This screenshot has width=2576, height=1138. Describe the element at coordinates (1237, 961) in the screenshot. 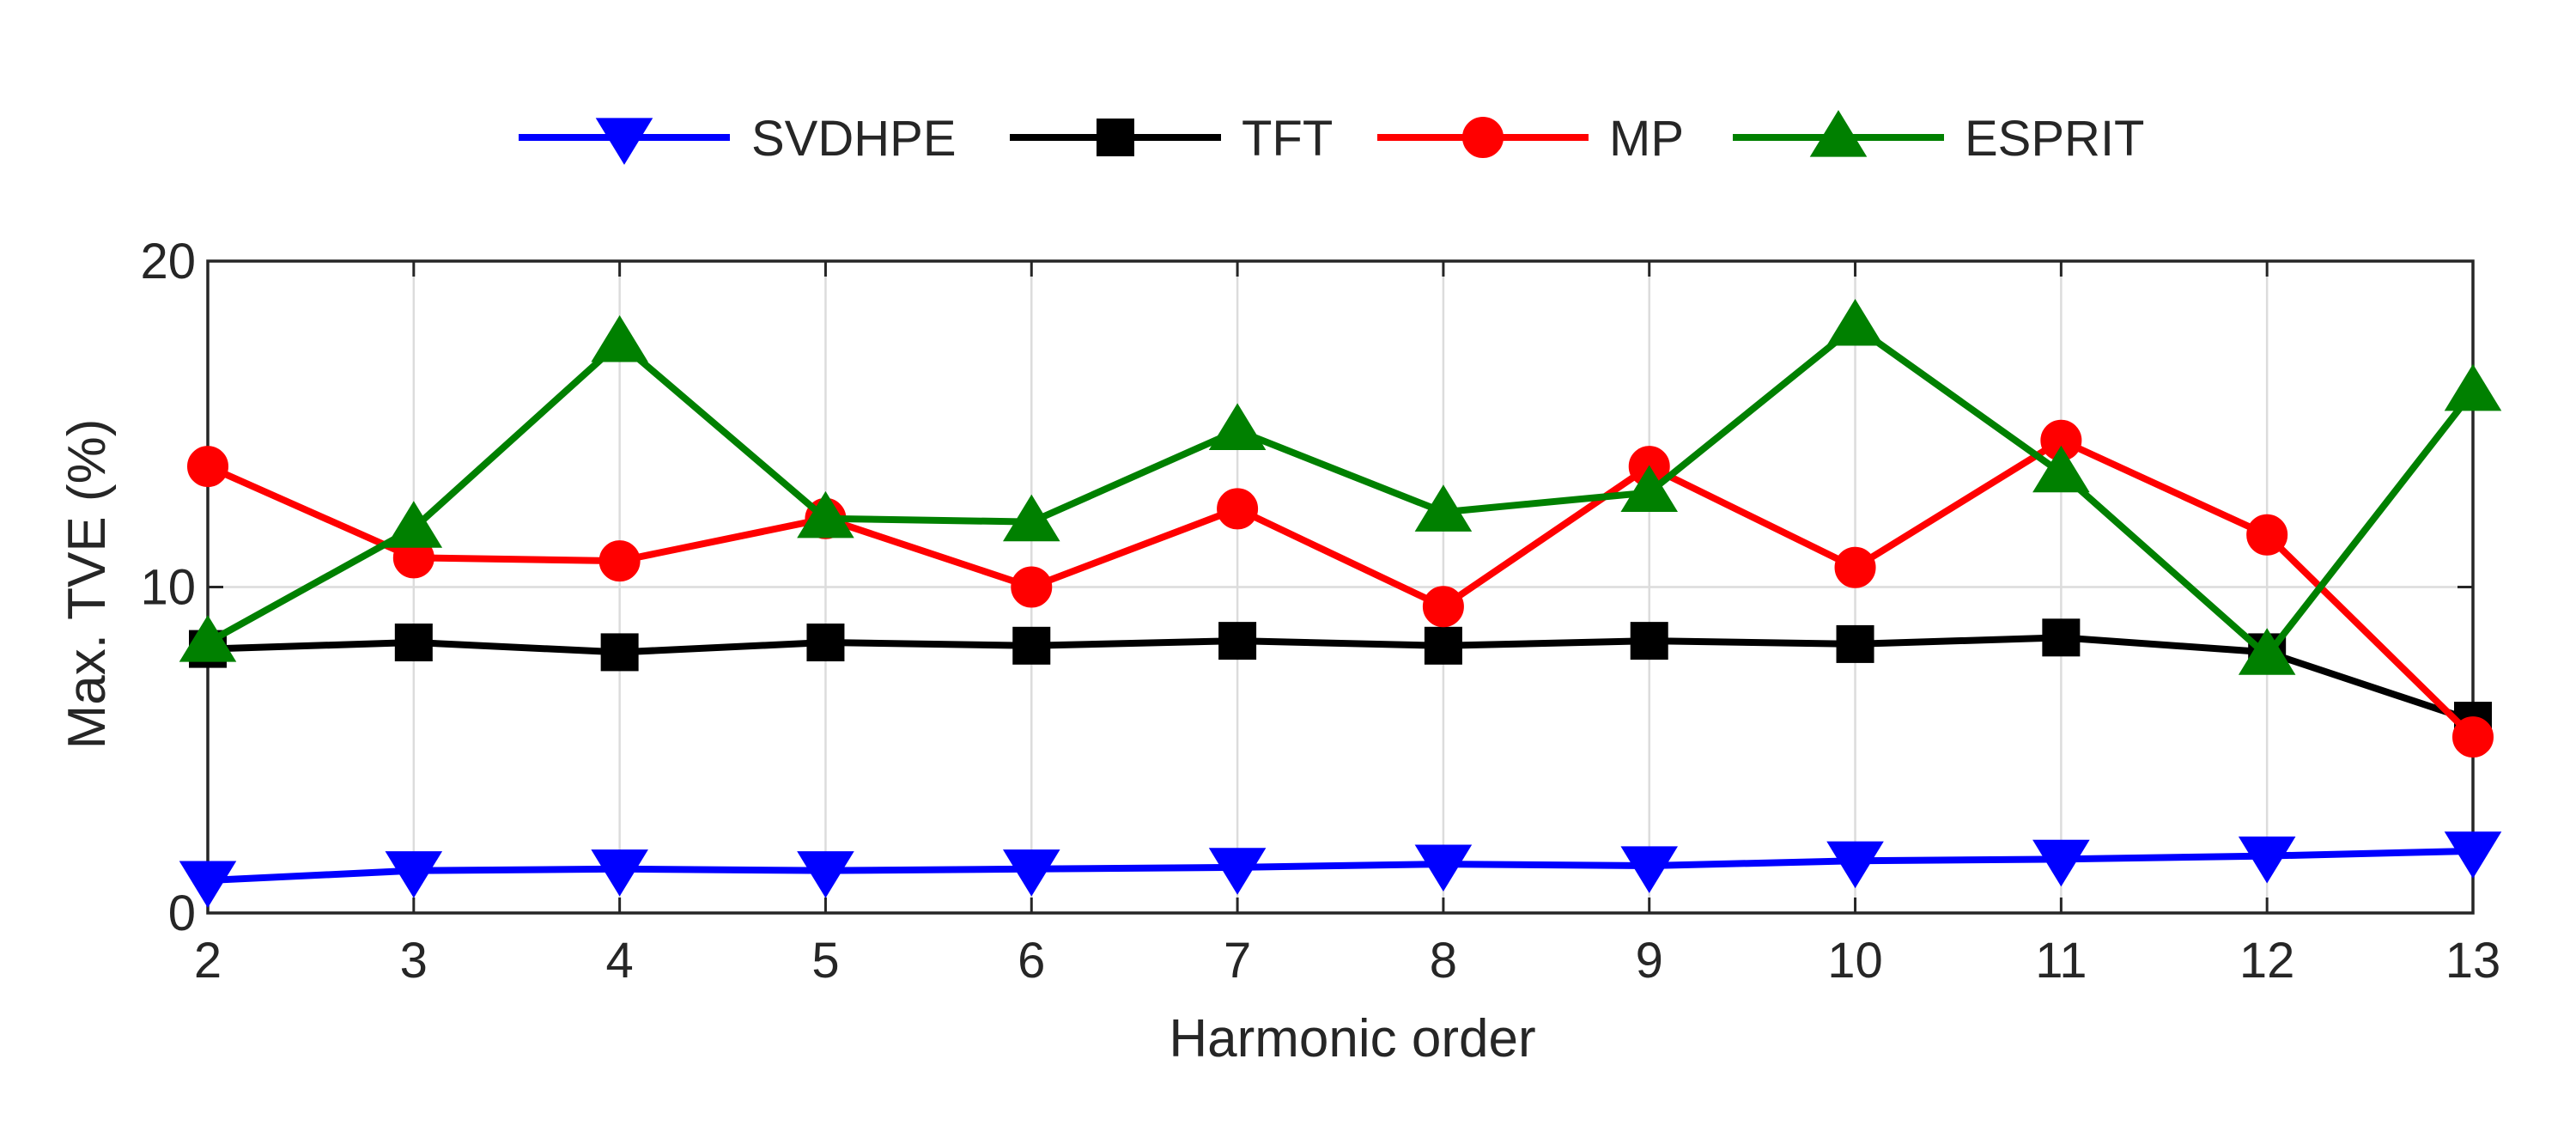

I see `x-tick-label: 7` at that location.